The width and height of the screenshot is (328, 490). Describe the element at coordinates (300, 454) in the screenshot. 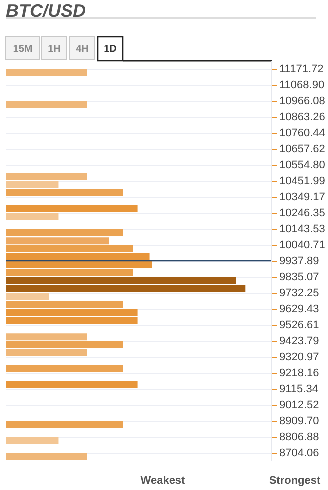

I see `y-tick-label: 8704.06` at that location.